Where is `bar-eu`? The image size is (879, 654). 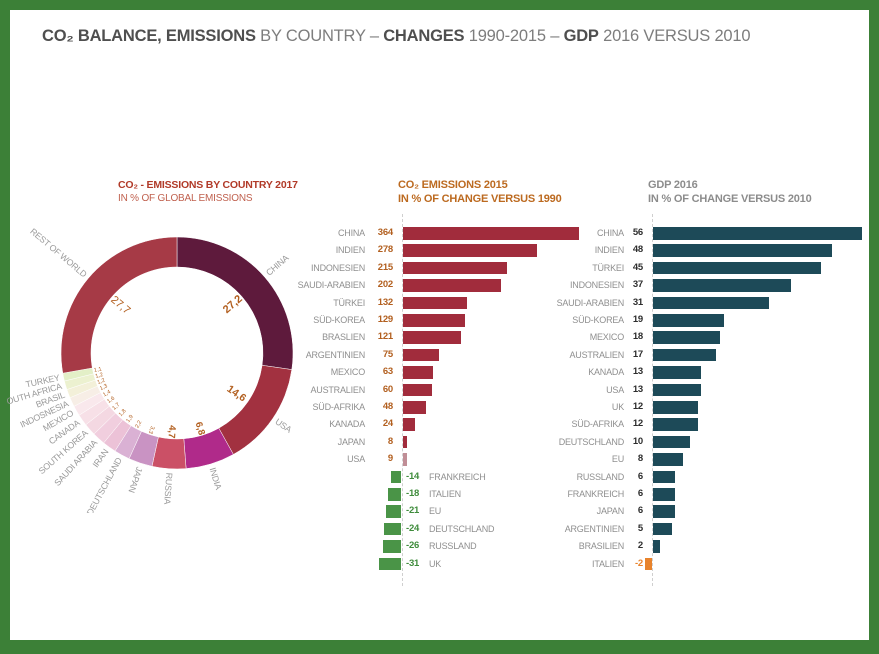
bar-eu is located at coordinates (393, 511).